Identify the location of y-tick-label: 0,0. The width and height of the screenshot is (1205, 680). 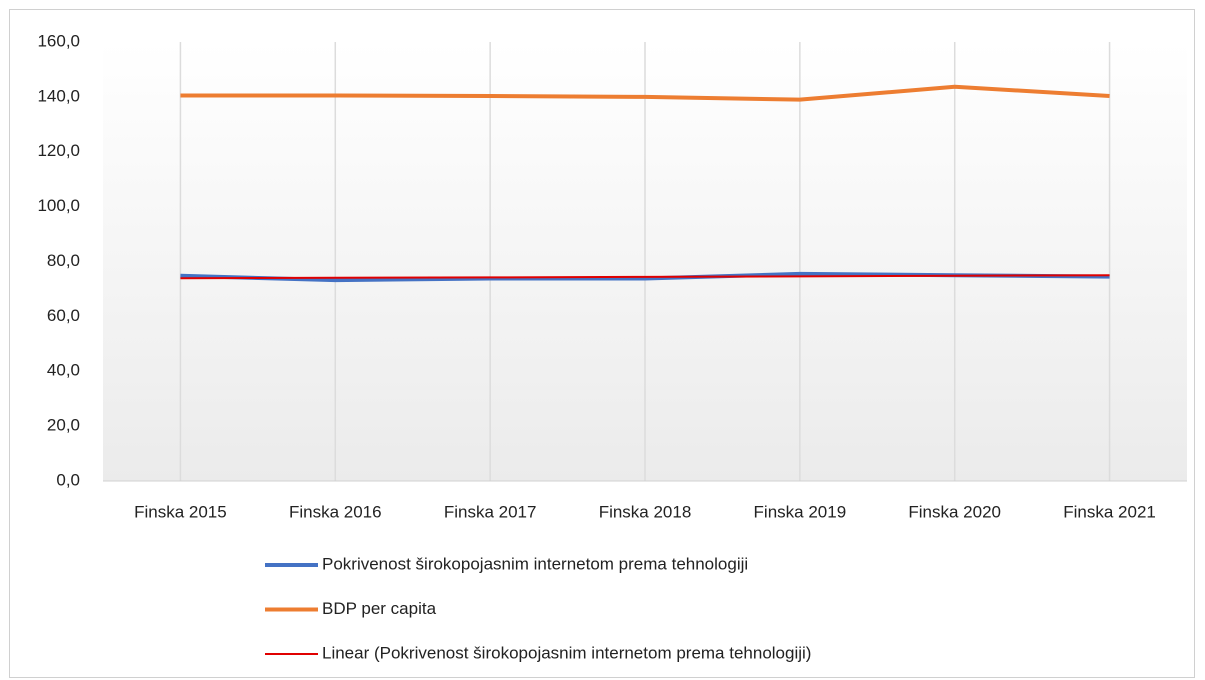
(68, 479).